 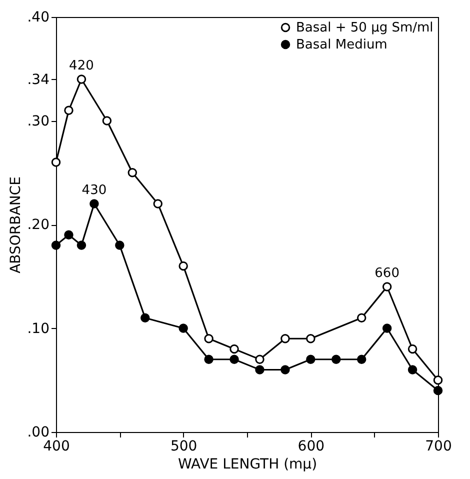 What do you see at coordinates (38, 328) in the screenshot?
I see `y-tick-label: .10` at bounding box center [38, 328].